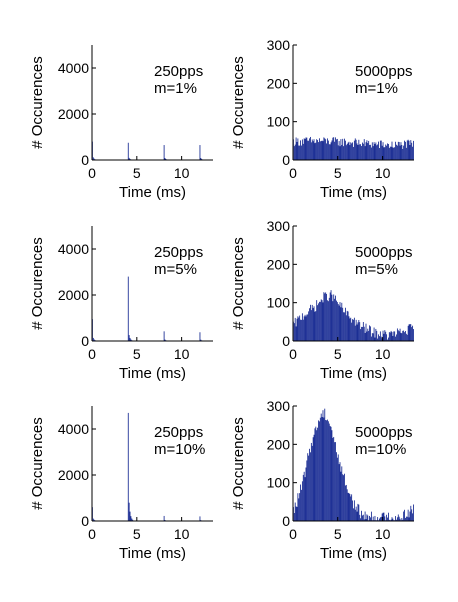  I want to click on y-axis-label: # Occurences, so click(238, 463).